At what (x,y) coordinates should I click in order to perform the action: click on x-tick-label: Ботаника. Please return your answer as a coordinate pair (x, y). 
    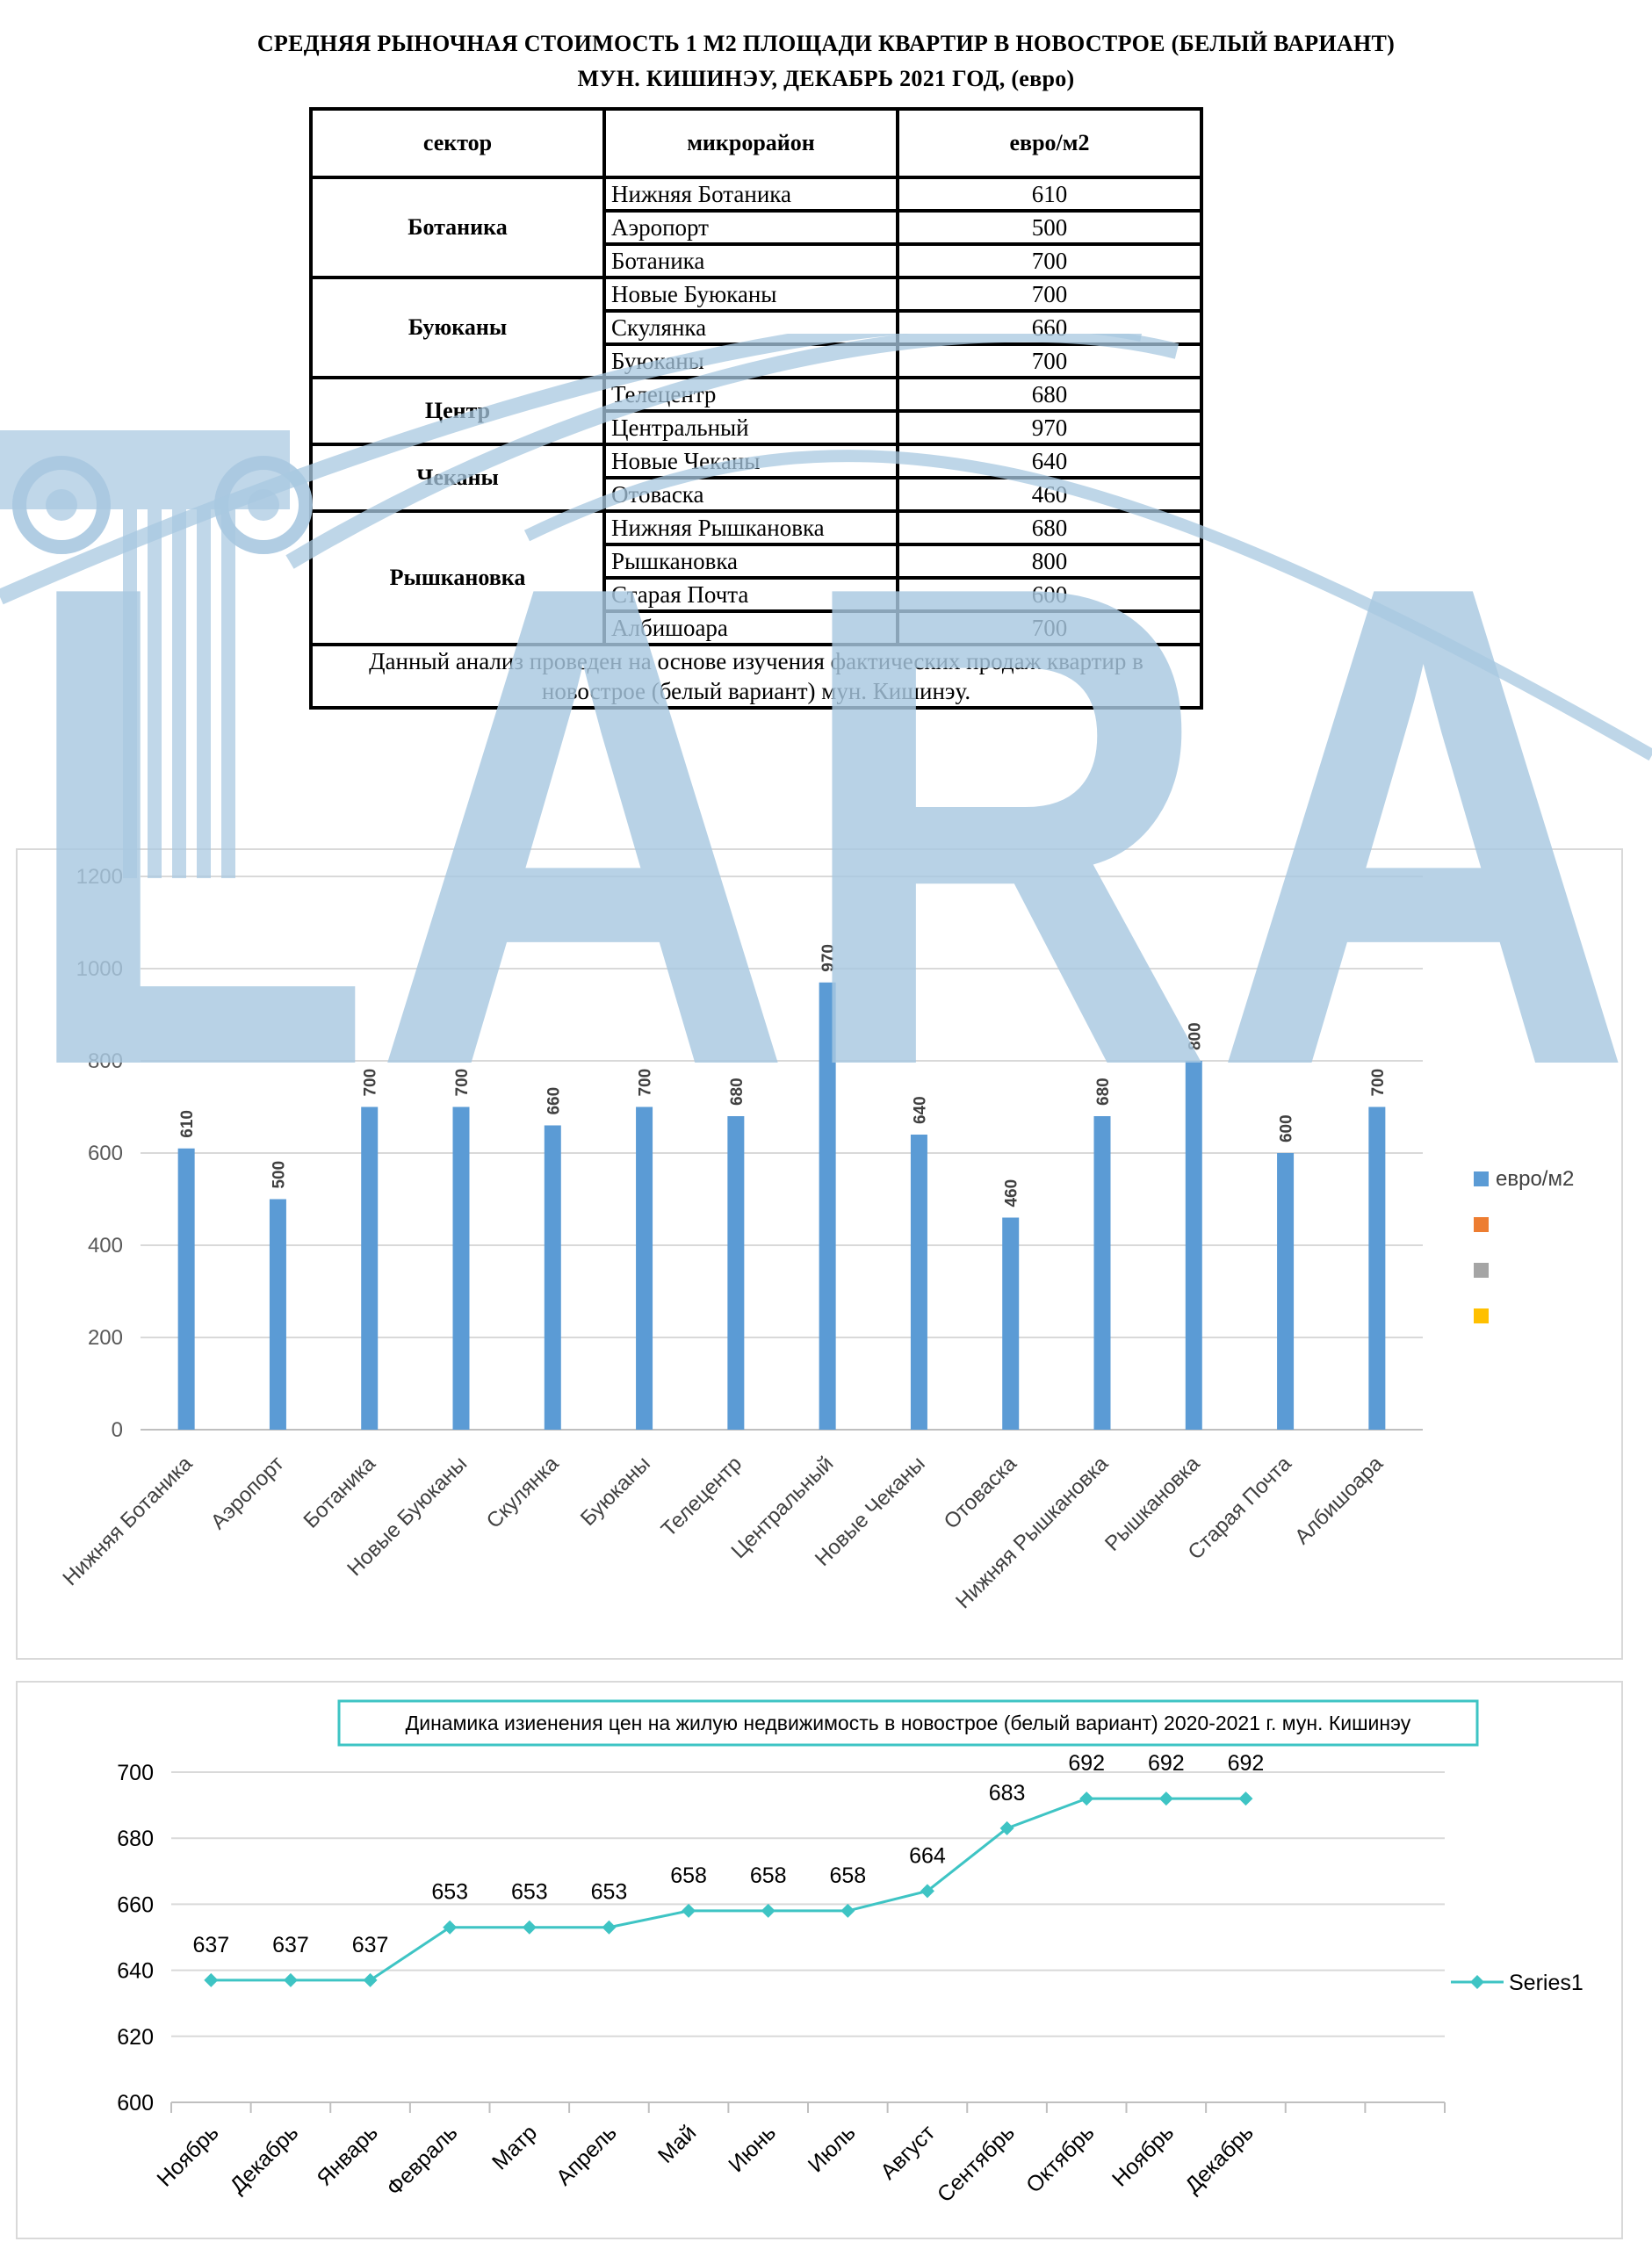
    Looking at the image, I should click on (340, 1492).